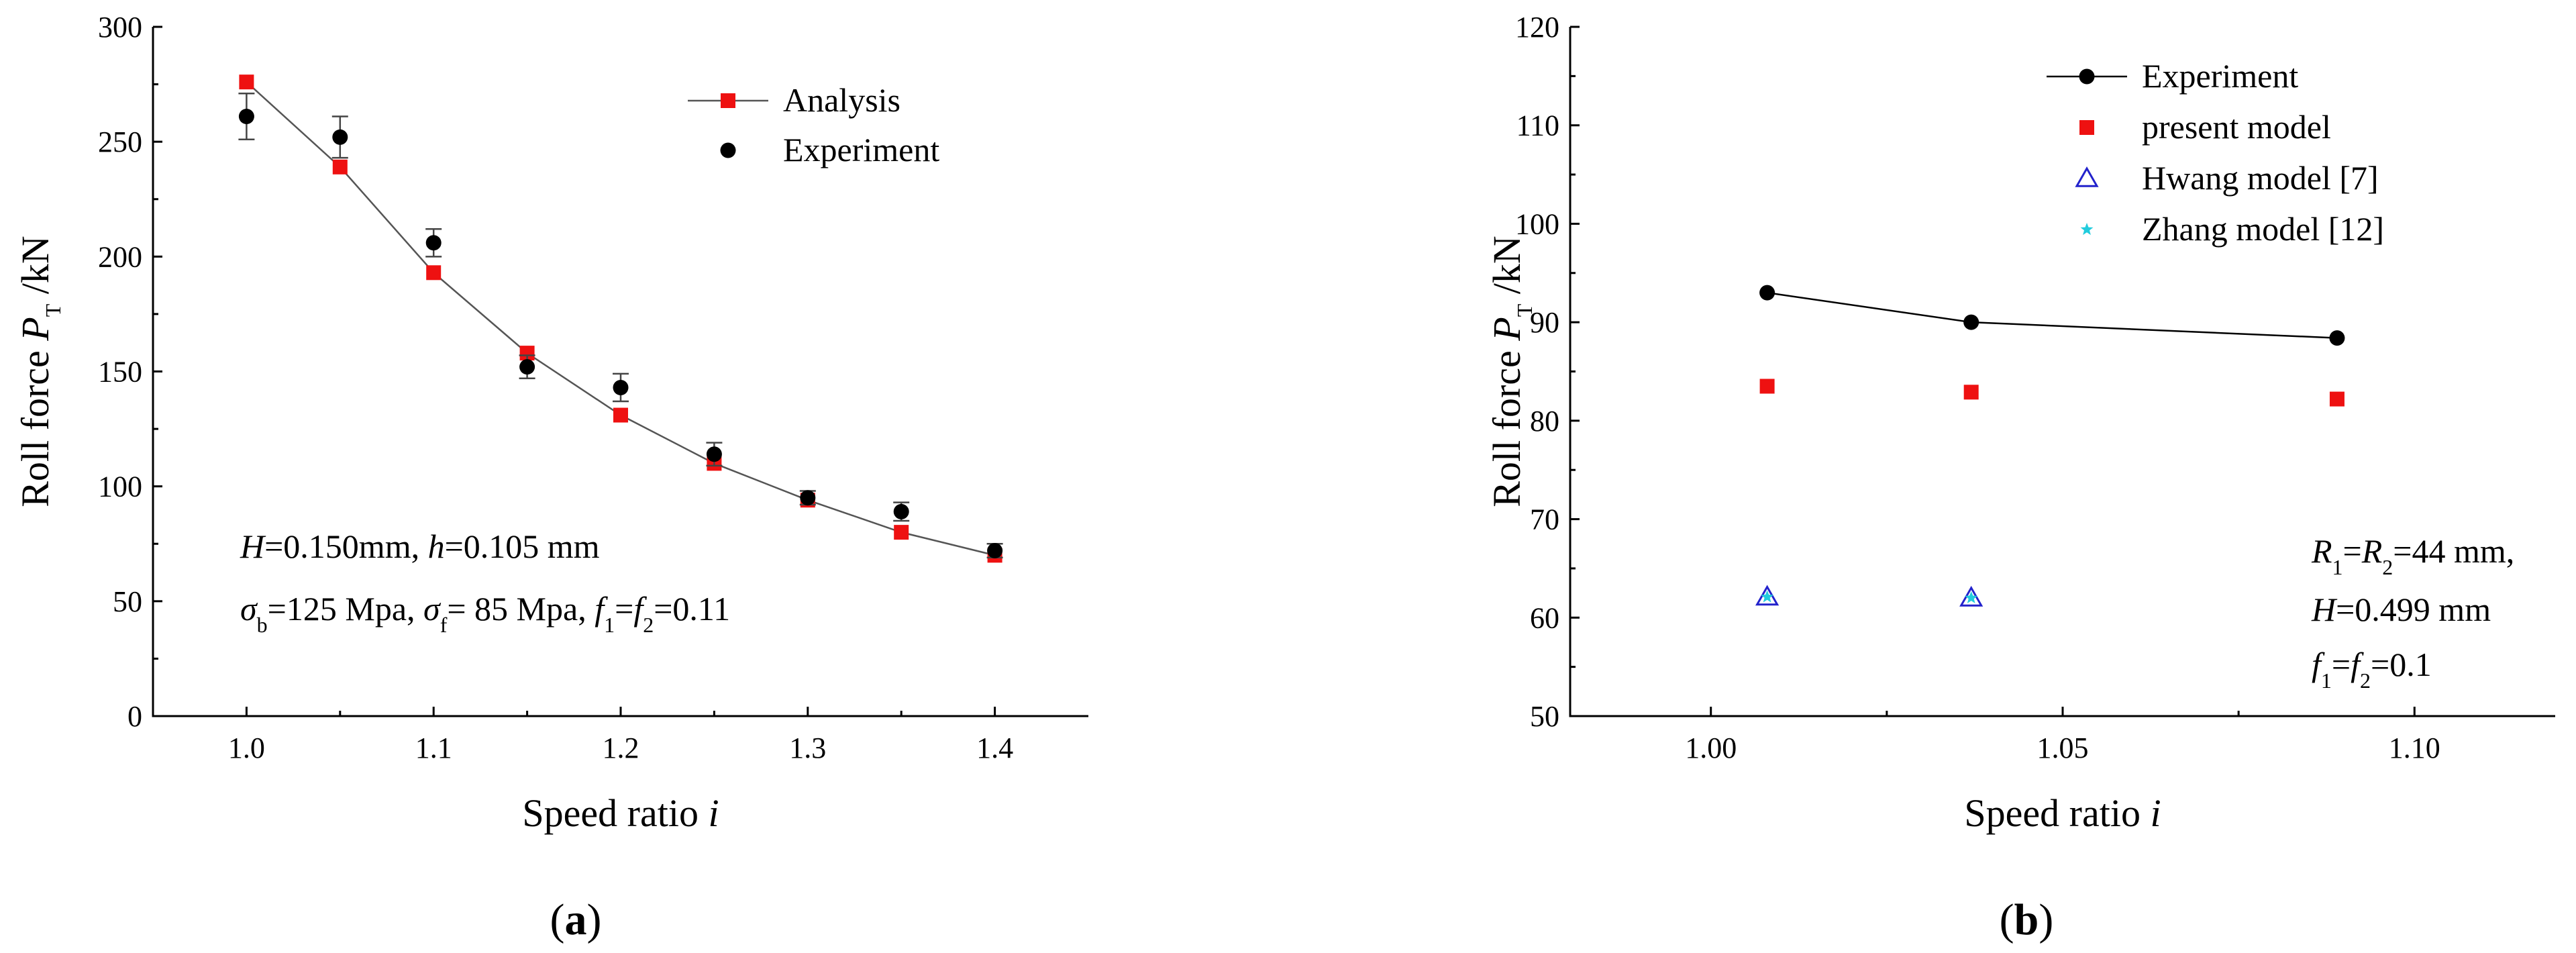 Image resolution: width=2576 pixels, height=953 pixels. What do you see at coordinates (994, 748) in the screenshot?
I see `x-tick-label: 1.4` at bounding box center [994, 748].